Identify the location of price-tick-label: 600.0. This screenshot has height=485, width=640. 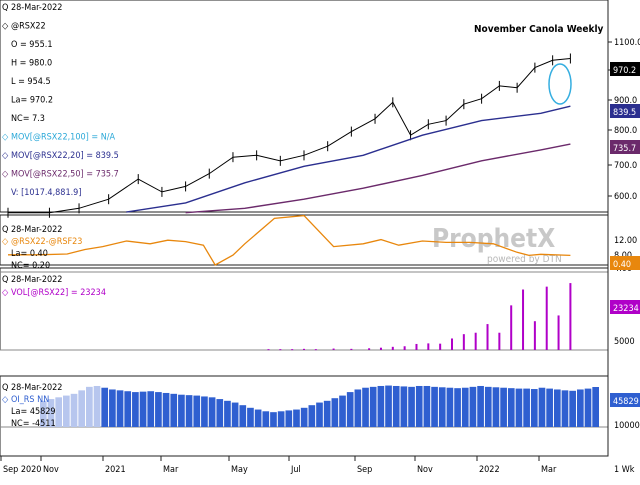
(625, 197).